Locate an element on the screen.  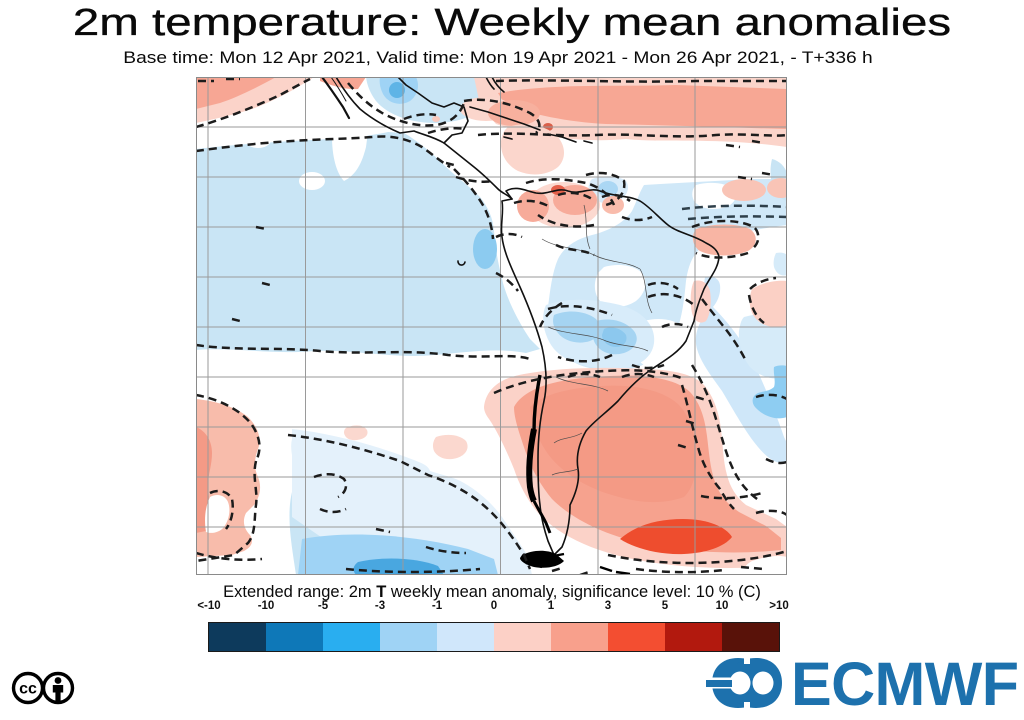
svg-text: ECMWF is located at coordinates (905, 685).